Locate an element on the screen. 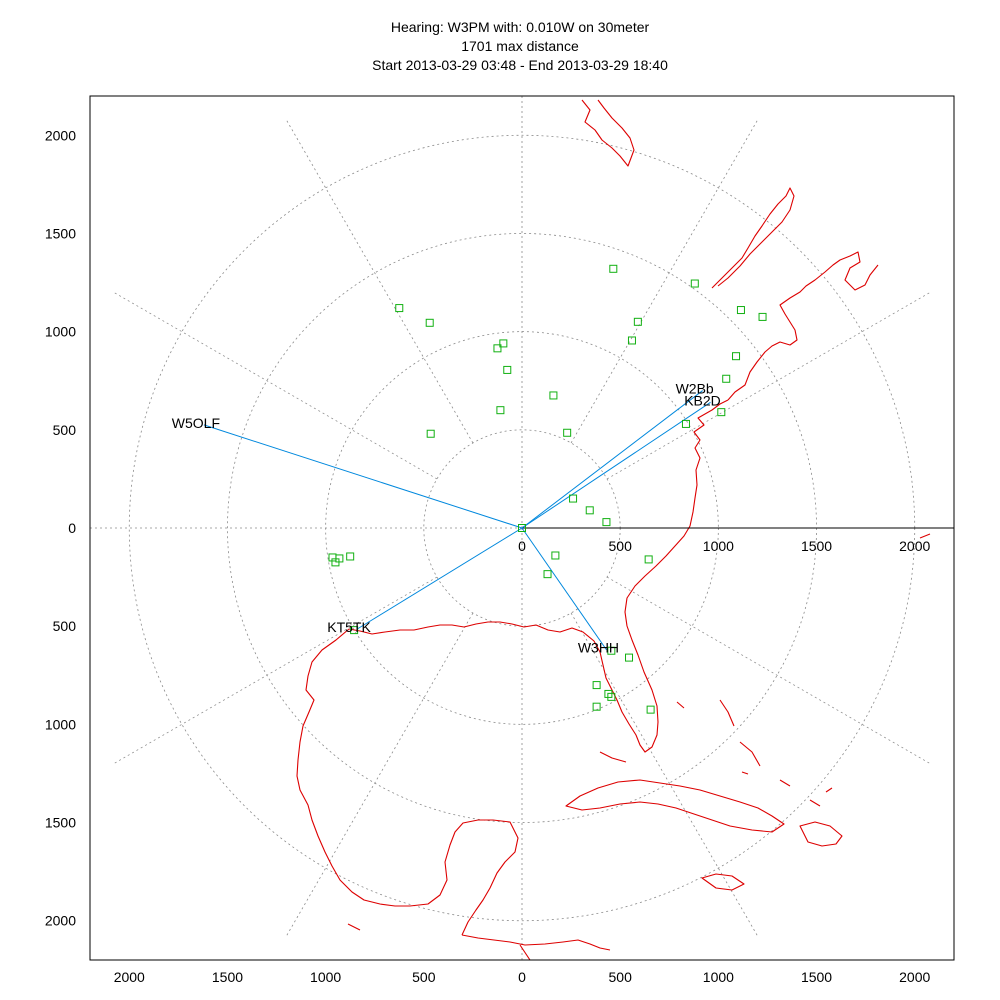 The width and height of the screenshot is (1000, 1000). chart-title-line-1: Hearing: W3PM with: 0.010W on 30meter is located at coordinates (520, 27).